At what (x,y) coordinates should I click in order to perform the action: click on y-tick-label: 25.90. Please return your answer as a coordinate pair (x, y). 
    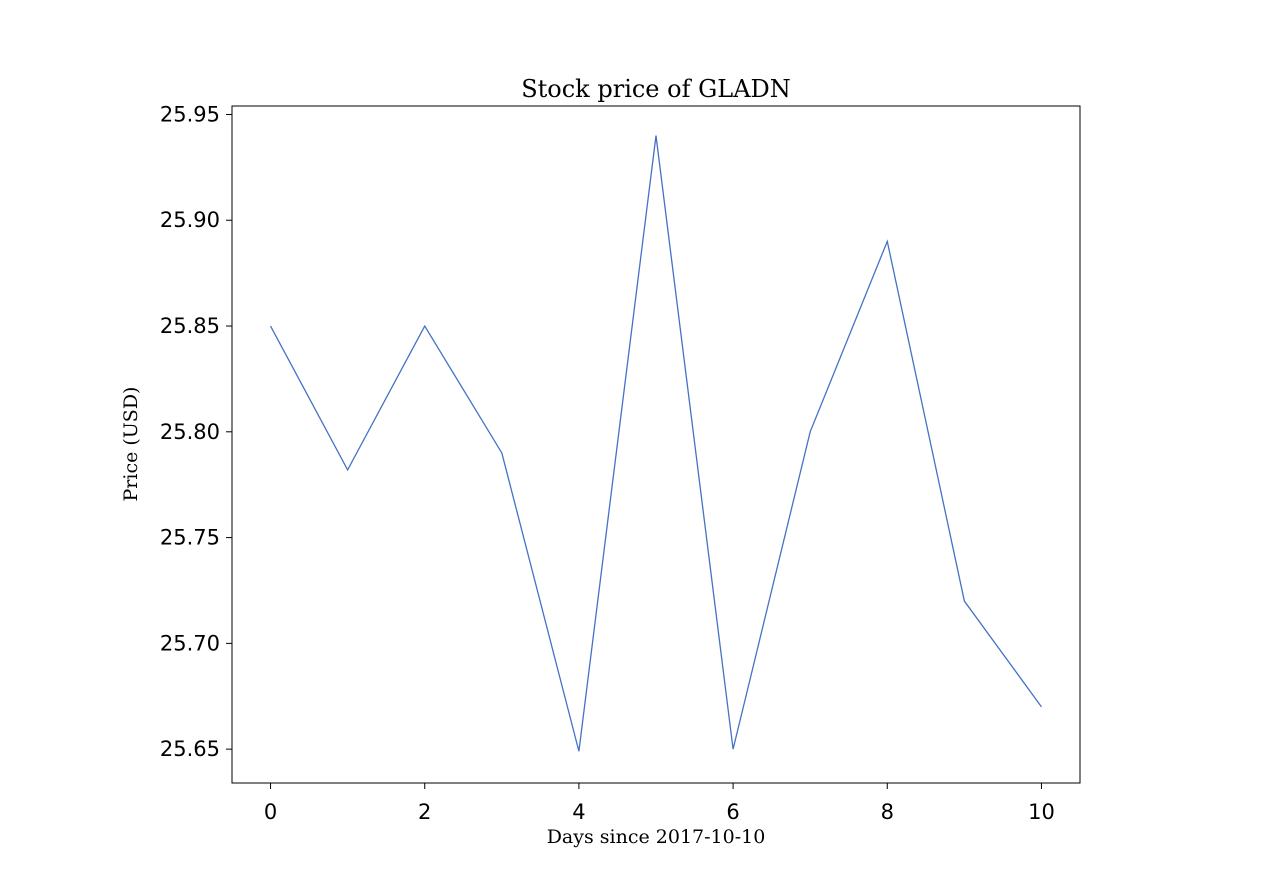
    Looking at the image, I should click on (190, 220).